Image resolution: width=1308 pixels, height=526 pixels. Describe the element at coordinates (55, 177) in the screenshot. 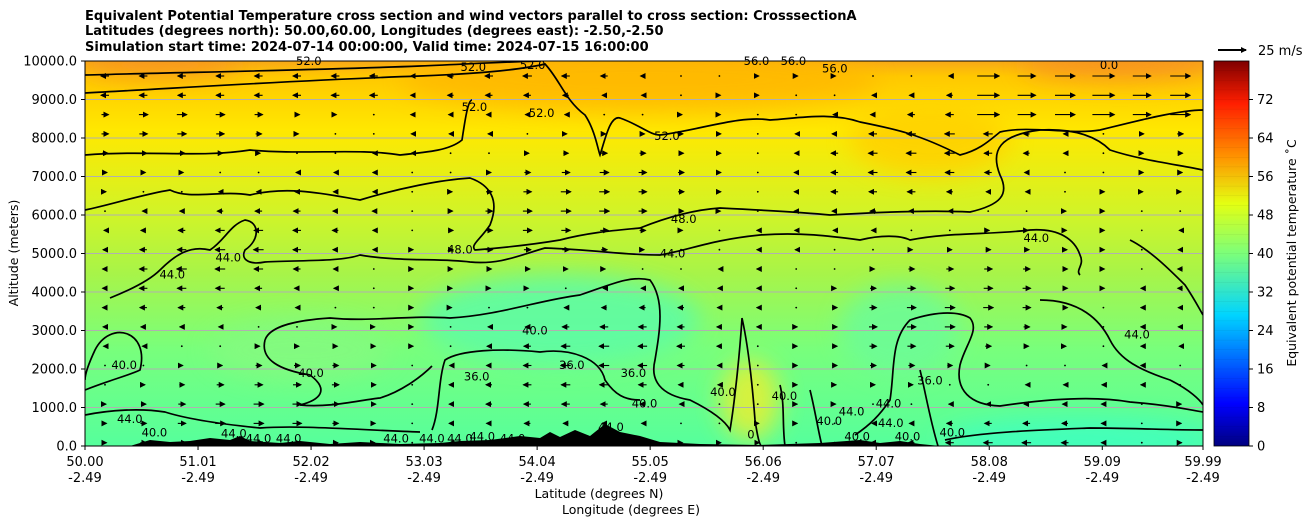

I see `y-tick-label: 7000.0` at that location.